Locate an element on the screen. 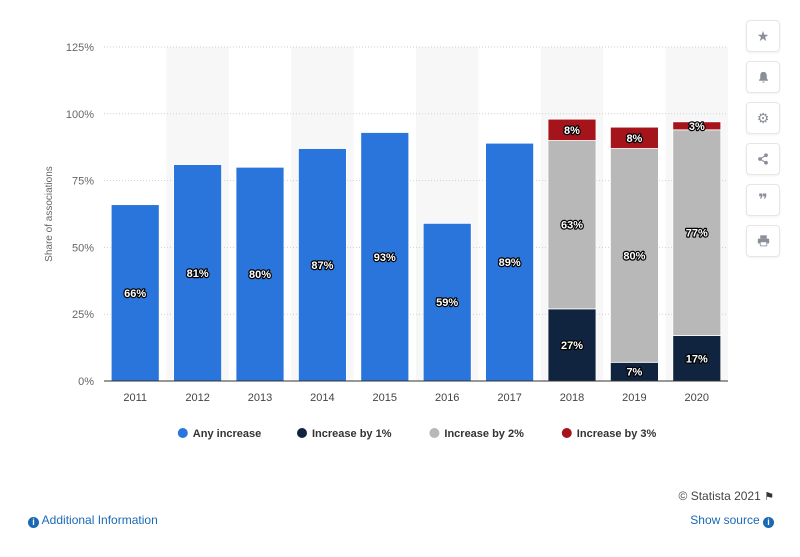  data-label: 27% is located at coordinates (572, 346).